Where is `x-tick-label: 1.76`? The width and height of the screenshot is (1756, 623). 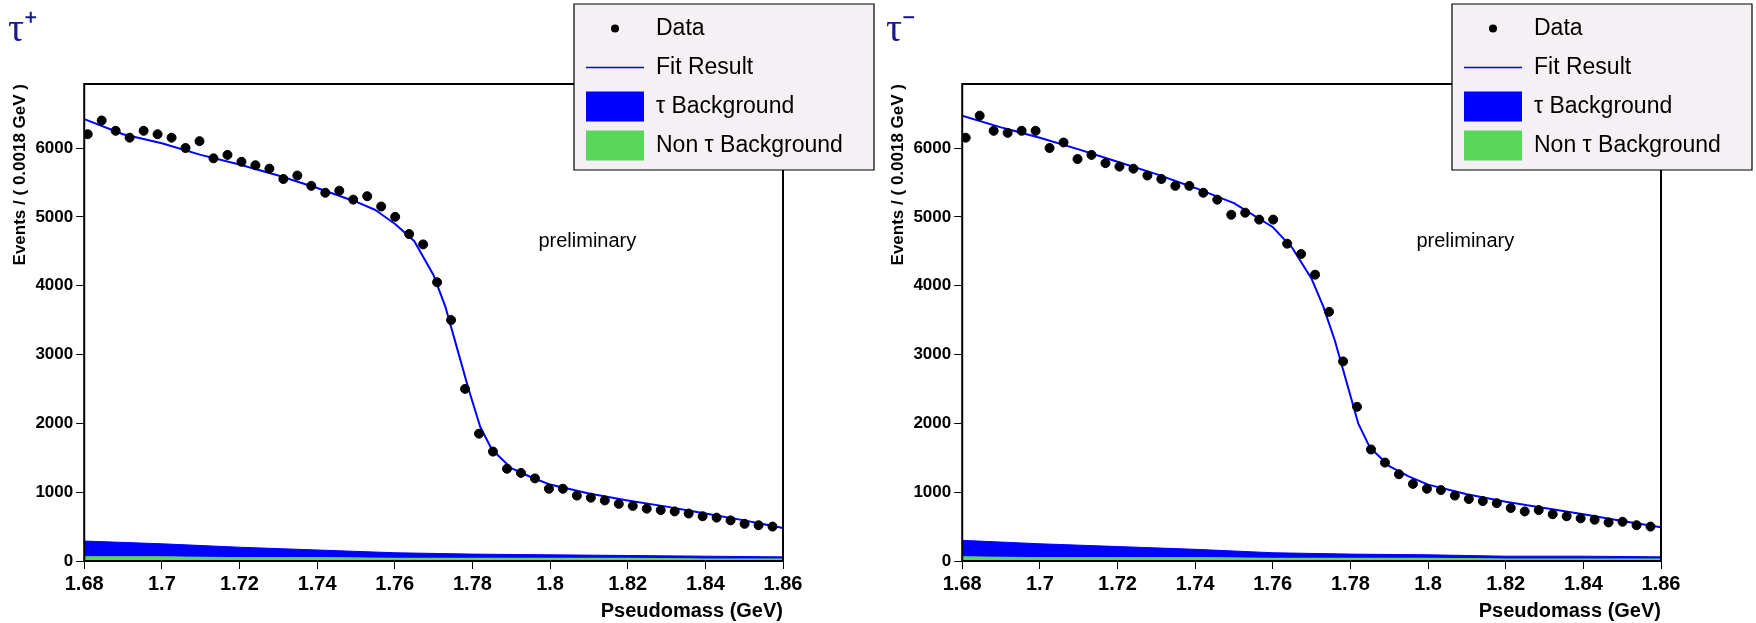
x-tick-label: 1.76 is located at coordinates (395, 582).